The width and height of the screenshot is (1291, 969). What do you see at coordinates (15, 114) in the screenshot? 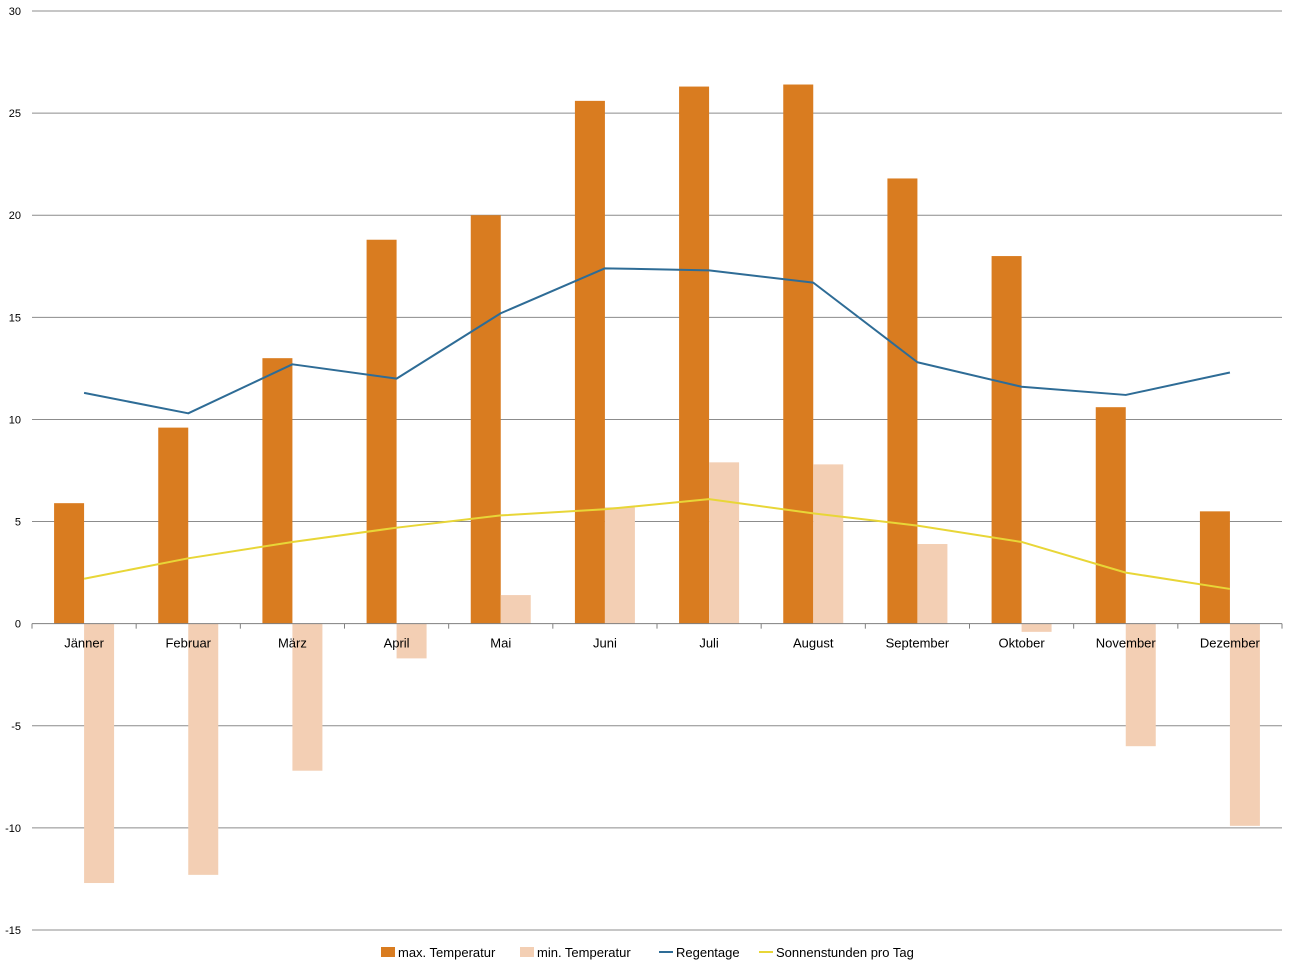
I see `y-tick-label: 25` at bounding box center [15, 114].